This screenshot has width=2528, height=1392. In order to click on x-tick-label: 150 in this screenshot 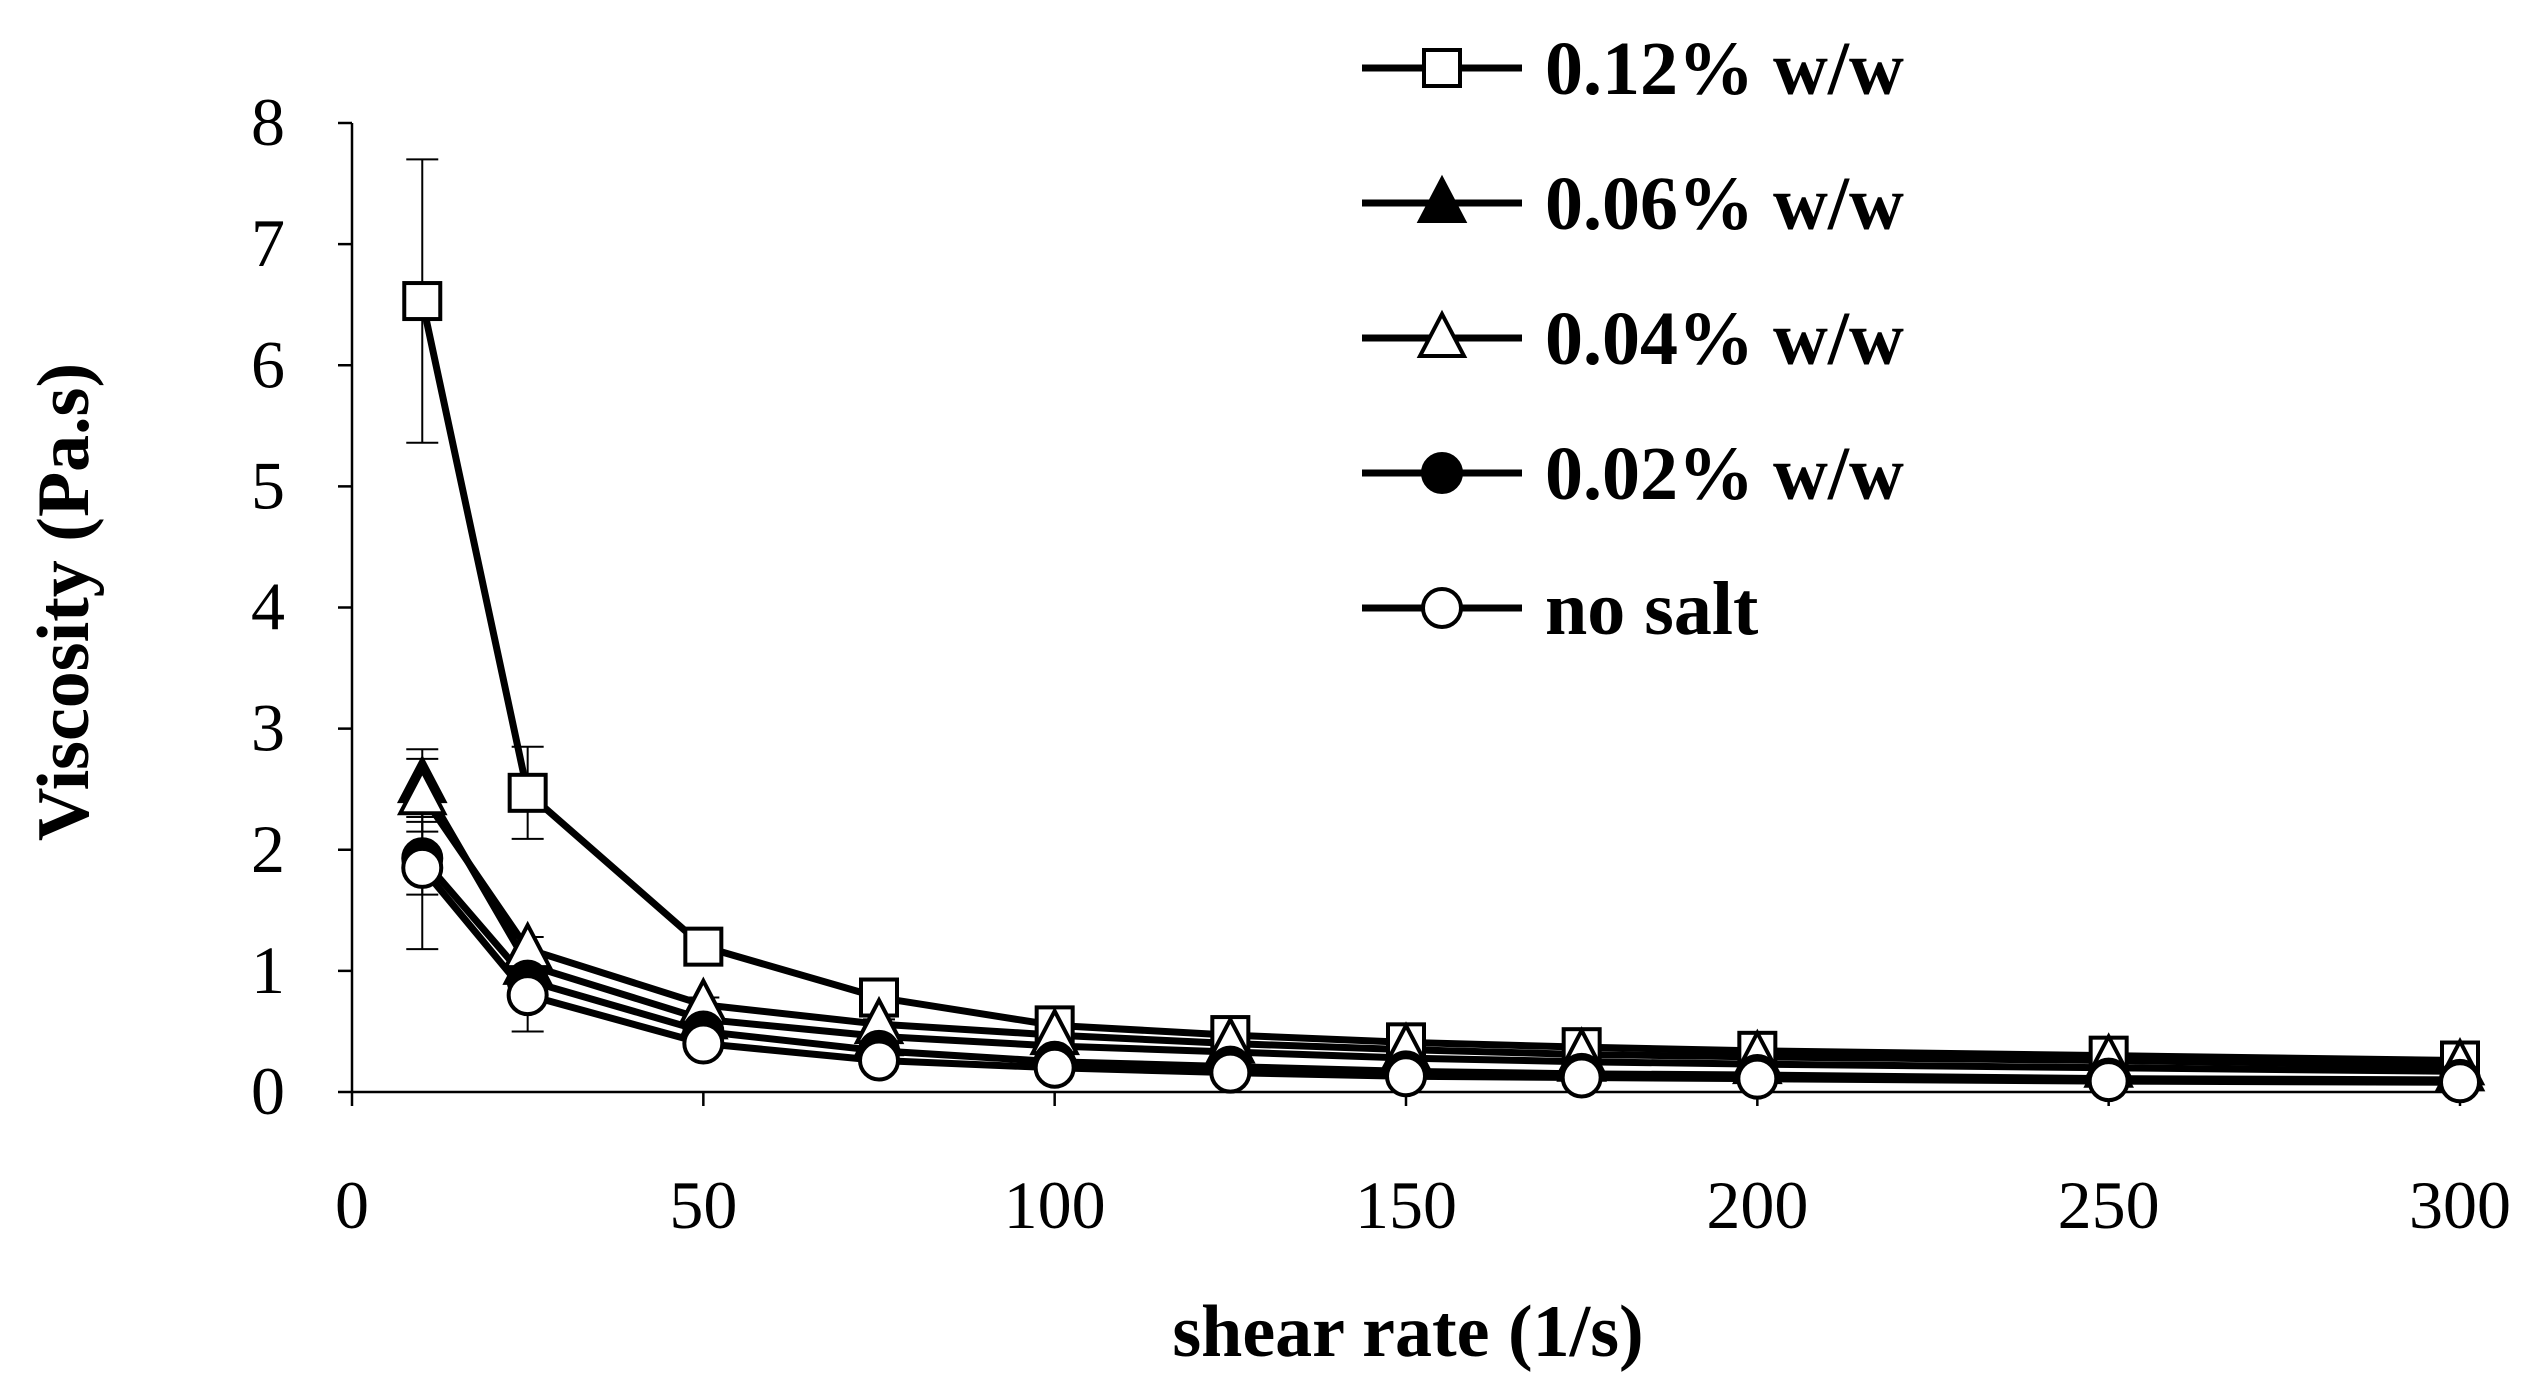, I will do `click(1406, 1205)`.